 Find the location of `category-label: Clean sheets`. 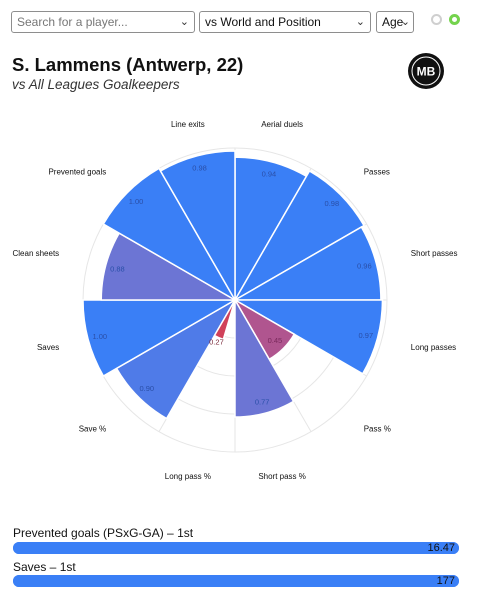

category-label: Clean sheets is located at coordinates (35, 253).